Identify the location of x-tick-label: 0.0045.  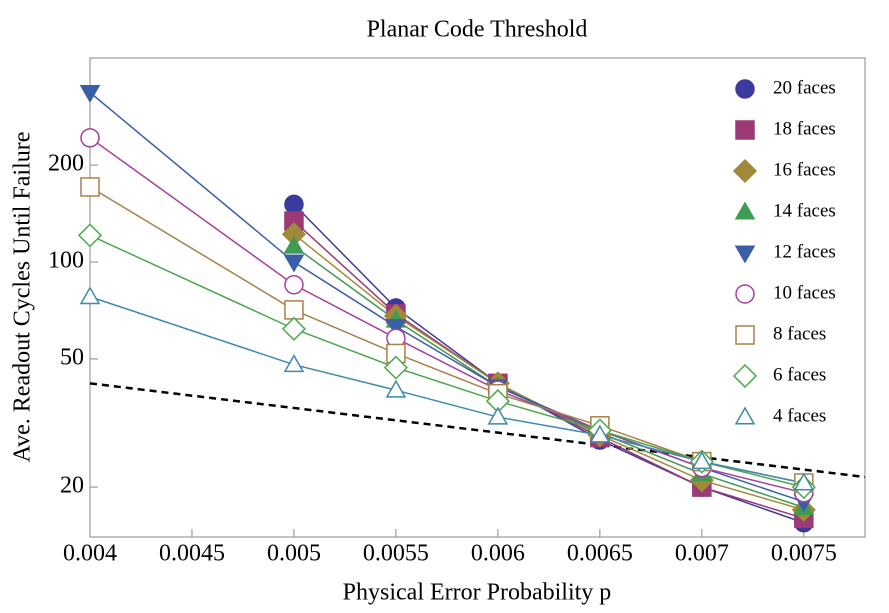
(192, 554).